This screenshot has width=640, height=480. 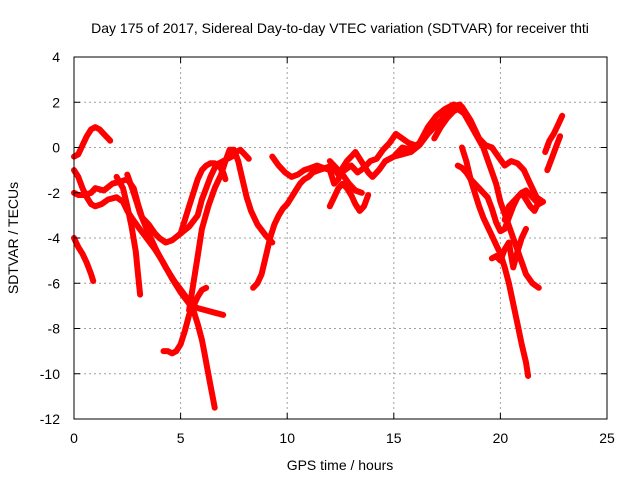 What do you see at coordinates (54, 329) in the screenshot?
I see `y-tick-label: -8` at bounding box center [54, 329].